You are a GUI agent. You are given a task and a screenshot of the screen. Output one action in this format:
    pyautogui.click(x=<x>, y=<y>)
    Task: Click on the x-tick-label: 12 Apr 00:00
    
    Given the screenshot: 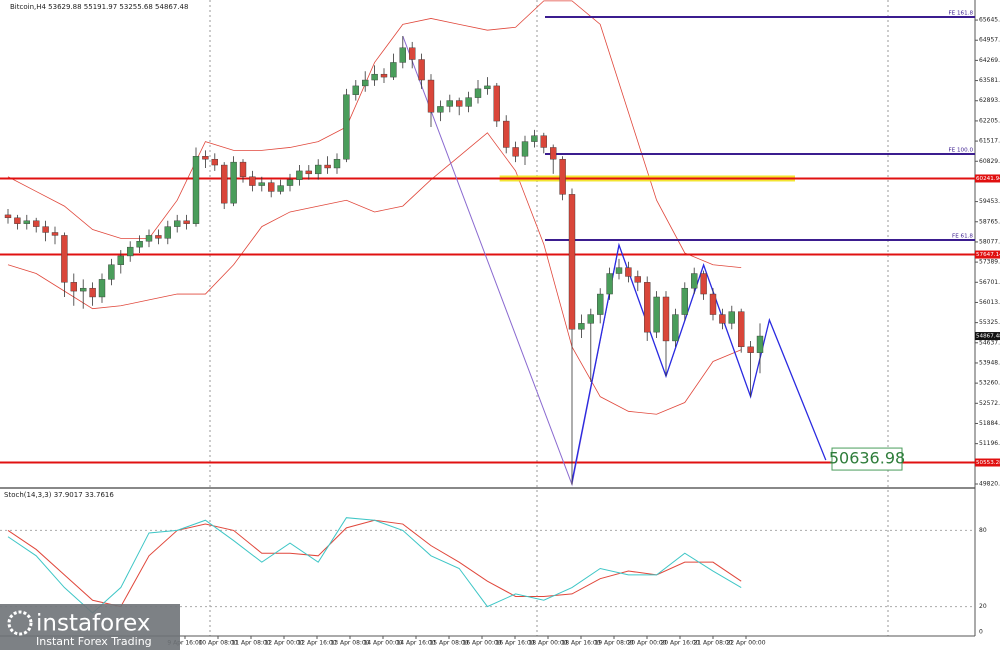 What is the action you would take?
    pyautogui.click(x=283, y=643)
    